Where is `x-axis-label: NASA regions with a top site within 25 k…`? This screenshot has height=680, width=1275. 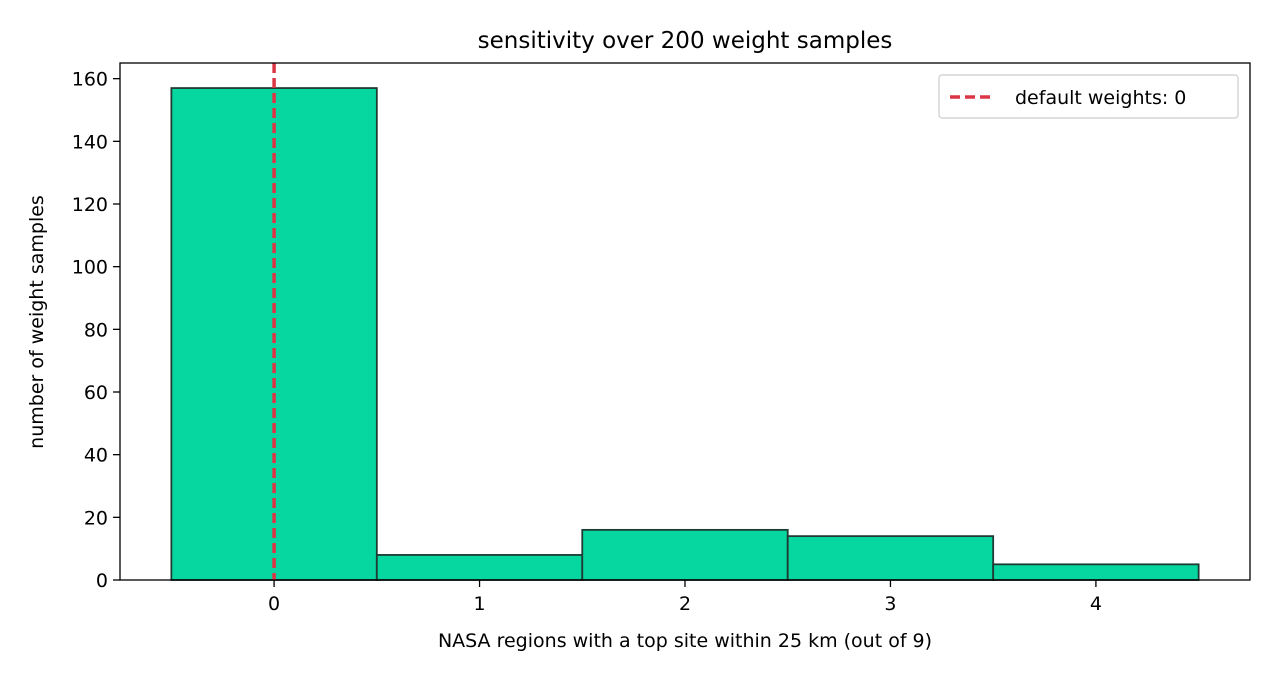
x-axis-label: NASA regions with a top site within 25 k… is located at coordinates (685, 641).